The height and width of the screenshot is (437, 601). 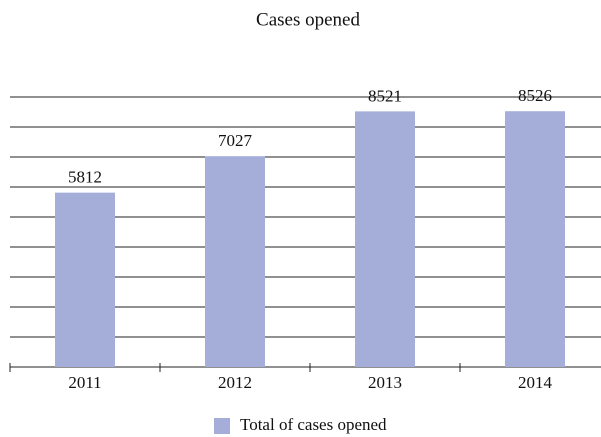 What do you see at coordinates (222, 426) in the screenshot?
I see `legend-swatch` at bounding box center [222, 426].